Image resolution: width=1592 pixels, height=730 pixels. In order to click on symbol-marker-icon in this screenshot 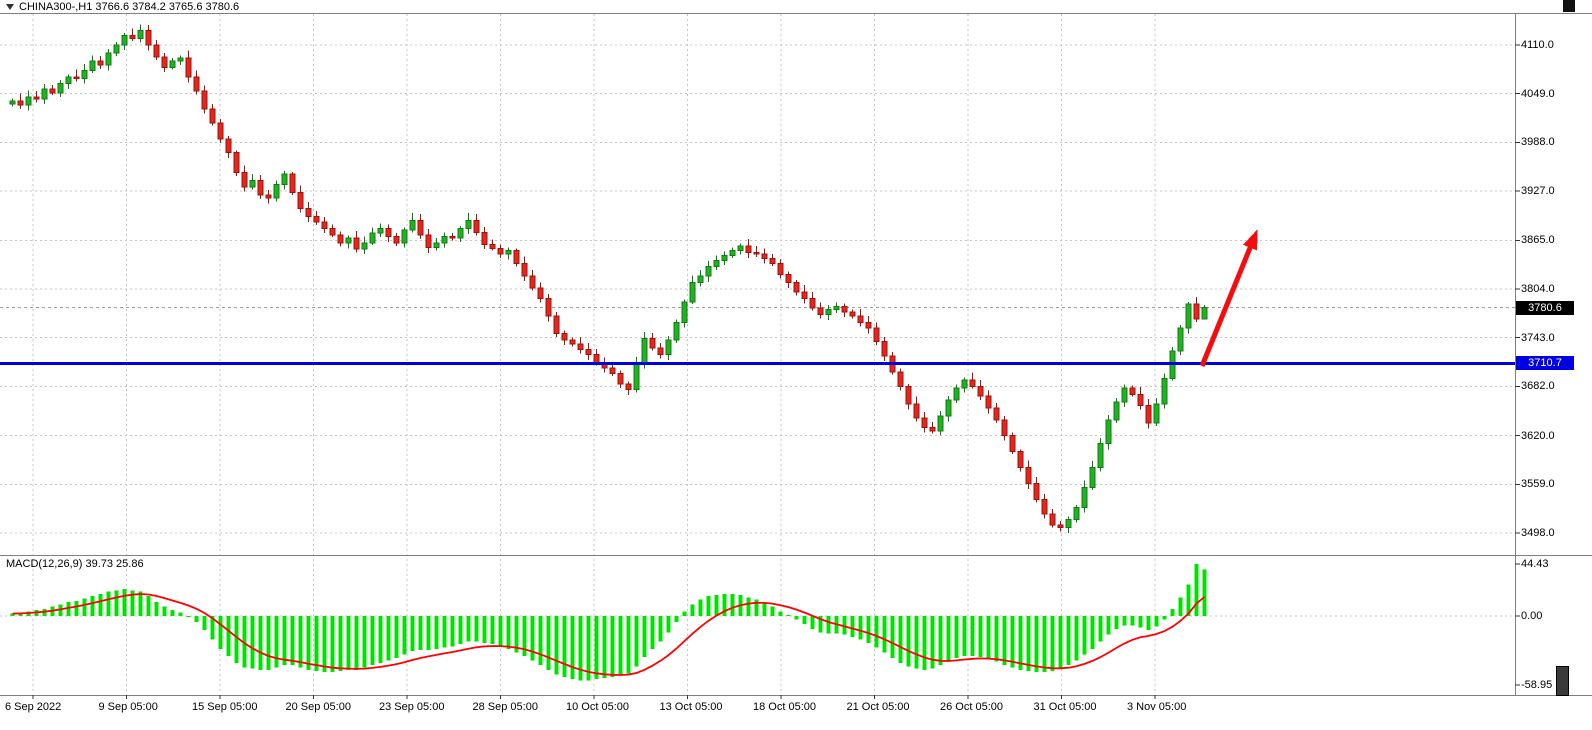, I will do `click(10, 7)`.